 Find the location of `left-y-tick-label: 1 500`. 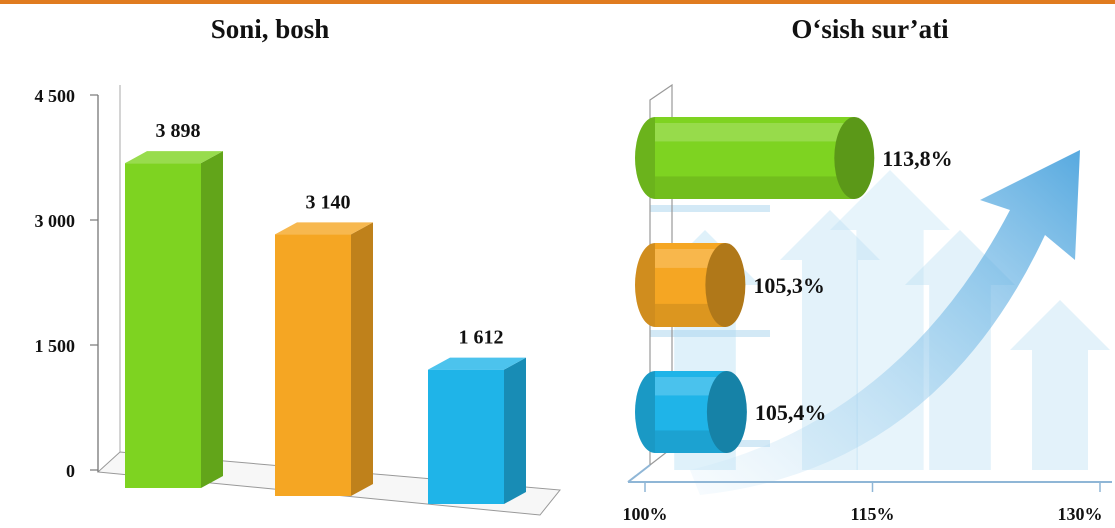

left-y-tick-label: 1 500 is located at coordinates (55, 346).